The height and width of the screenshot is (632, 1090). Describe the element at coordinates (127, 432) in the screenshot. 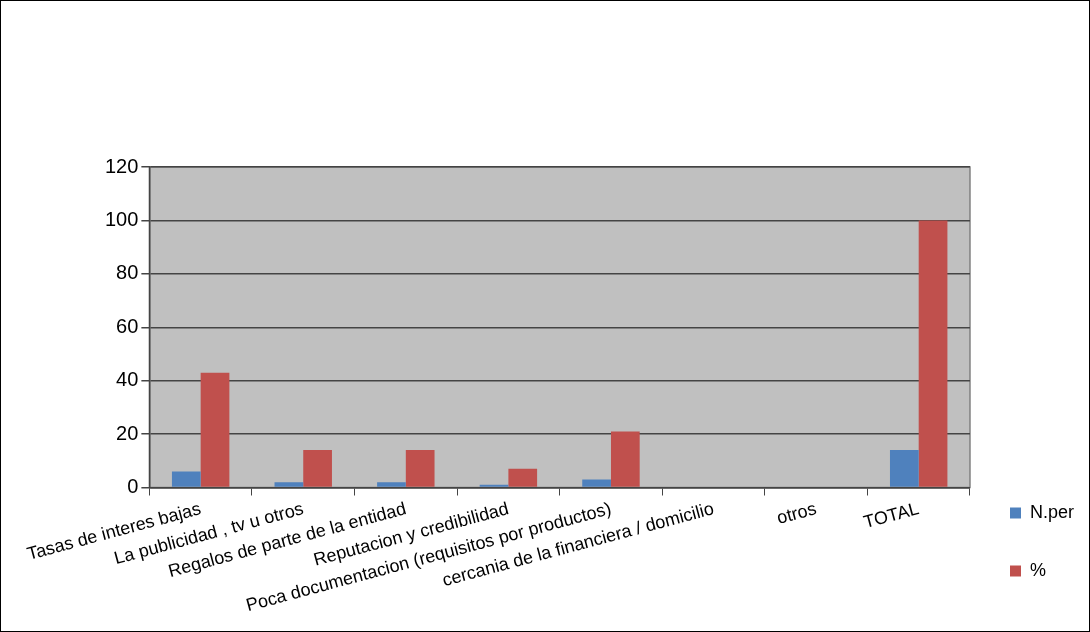

I see `y-tick-label: 20` at that location.